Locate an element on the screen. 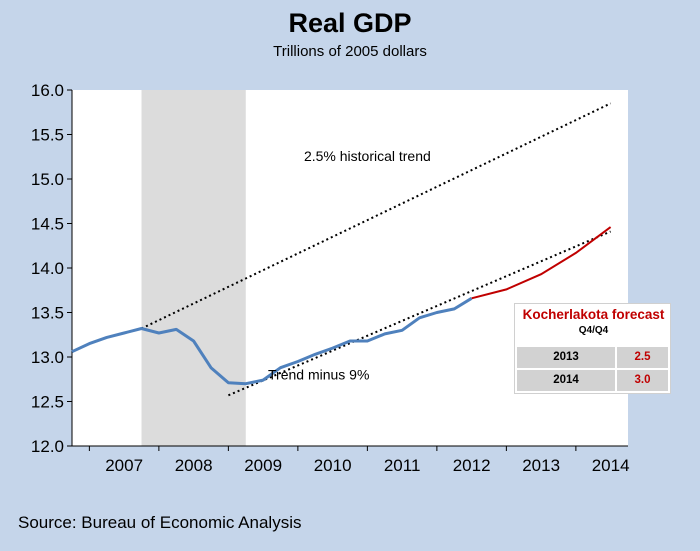  x-tick-label: 2010 is located at coordinates (333, 465).